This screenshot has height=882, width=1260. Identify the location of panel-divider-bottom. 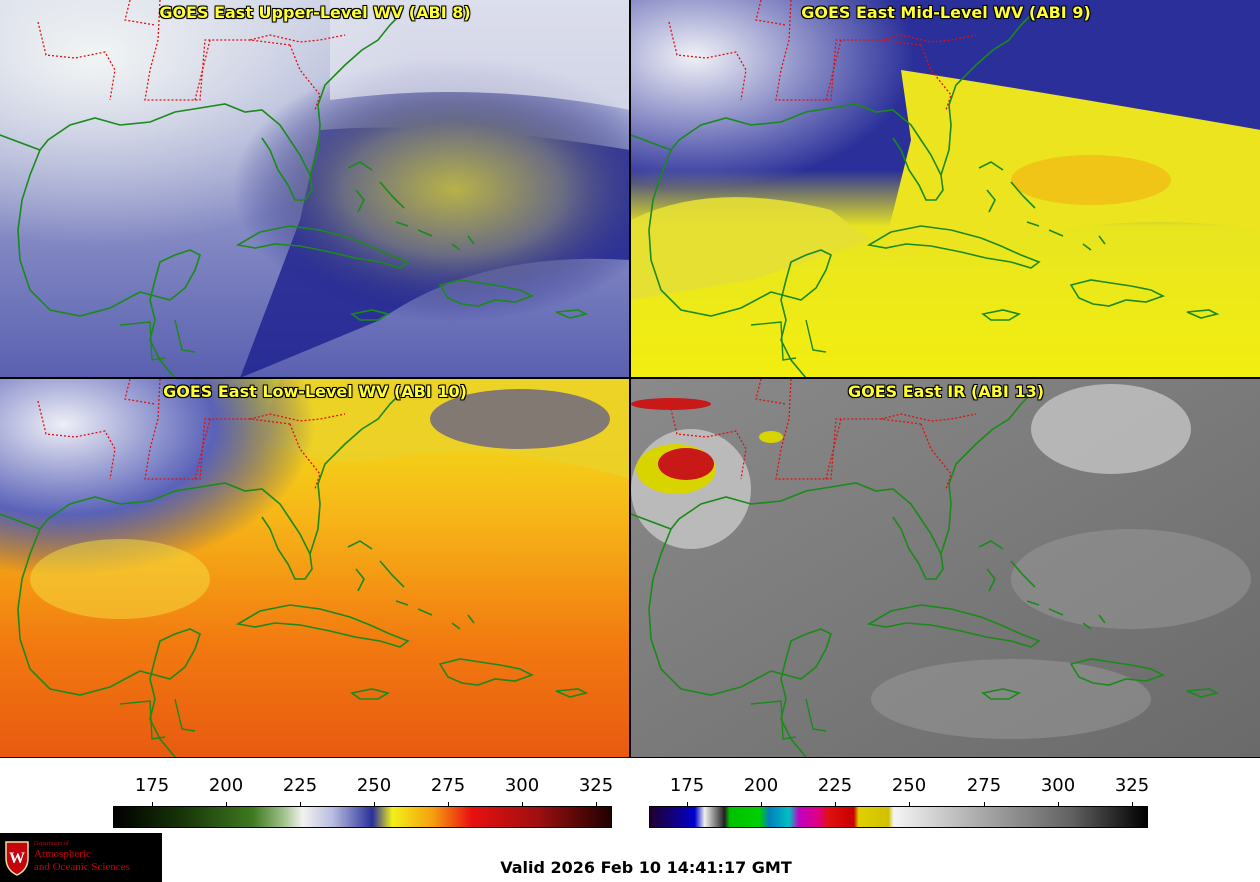
(630, 757).